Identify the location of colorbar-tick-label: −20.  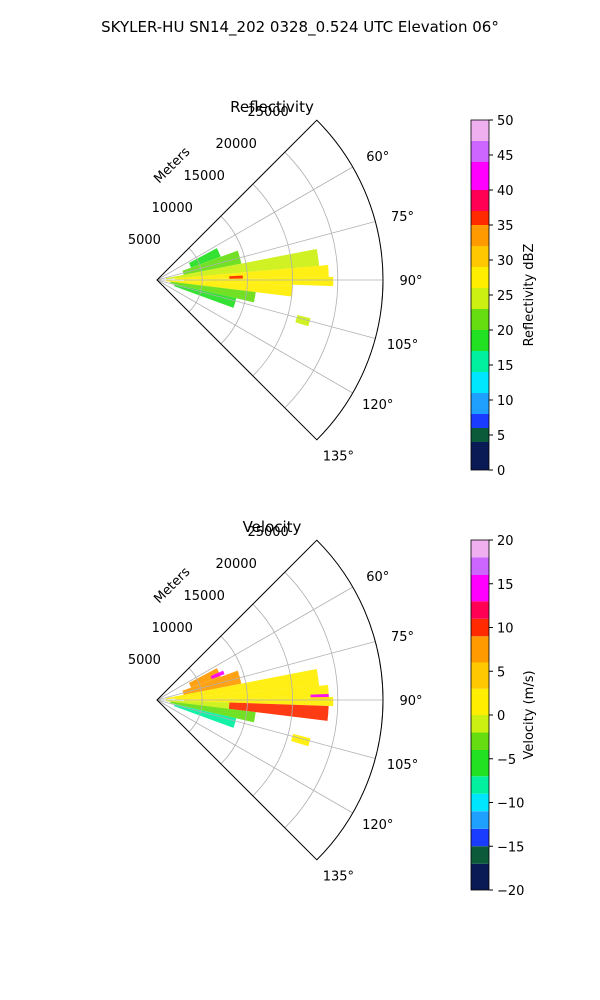
(510, 891).